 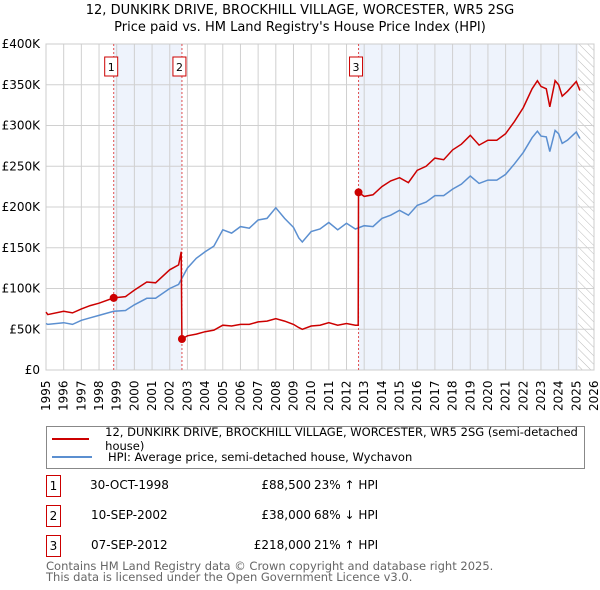 What do you see at coordinates (22, 248) in the screenshot?
I see `y-tick-label: £150K` at bounding box center [22, 248].